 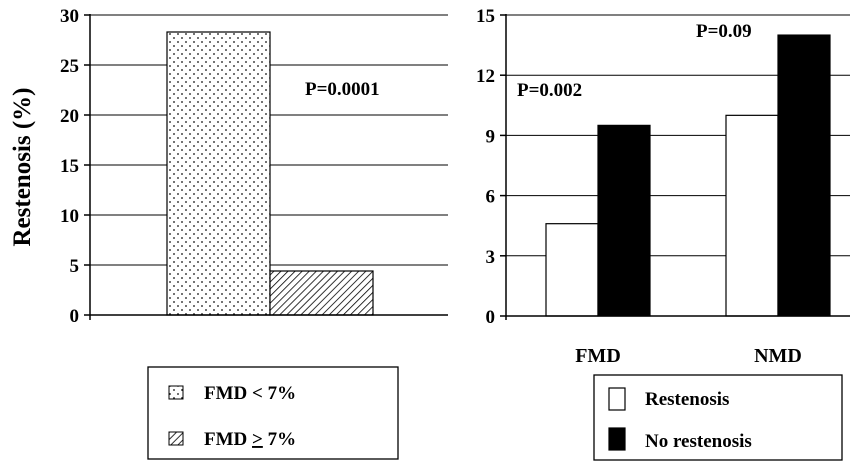 What do you see at coordinates (321, 293) in the screenshot?
I see `left-bar-fmd-ge7` at bounding box center [321, 293].